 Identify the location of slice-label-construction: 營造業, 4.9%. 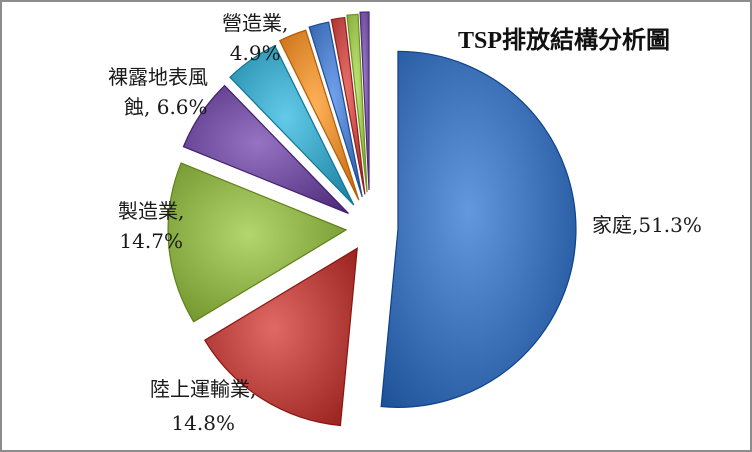
(255, 38).